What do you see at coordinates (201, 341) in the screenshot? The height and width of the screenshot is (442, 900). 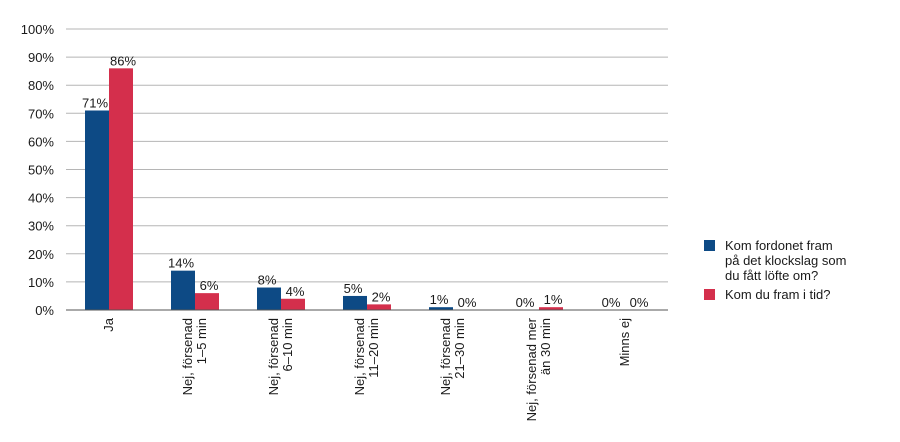 I see `x-tick-label-line: 1–5 min` at bounding box center [201, 341].